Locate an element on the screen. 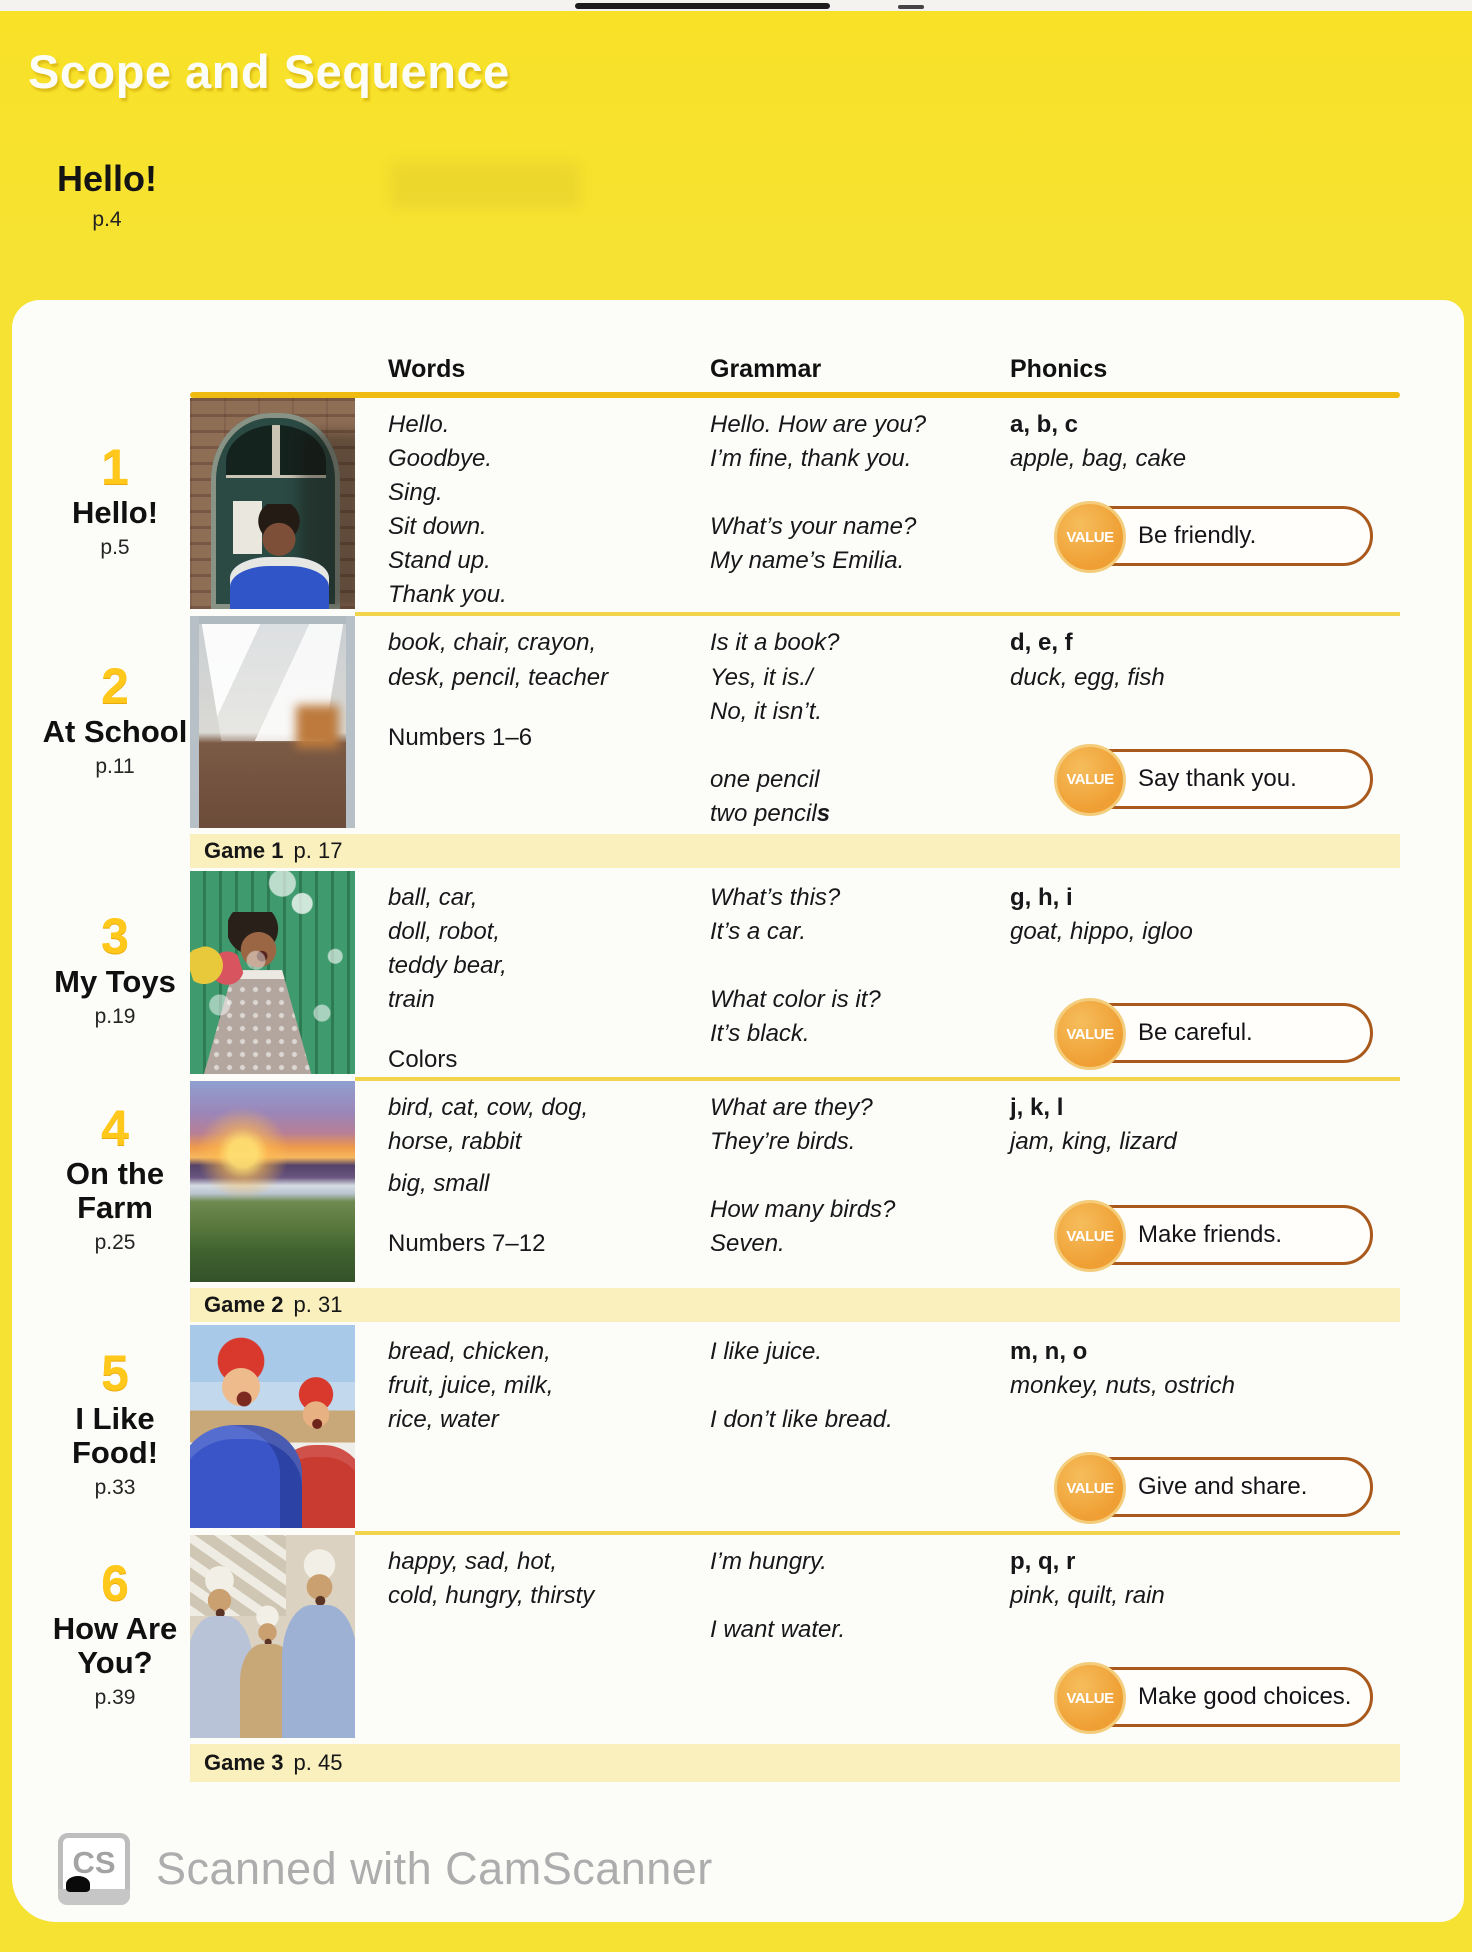 This screenshot has width=1472, height=1952. camscanner-watermark: CS Scanned with CamScanner is located at coordinates (385, 1869).